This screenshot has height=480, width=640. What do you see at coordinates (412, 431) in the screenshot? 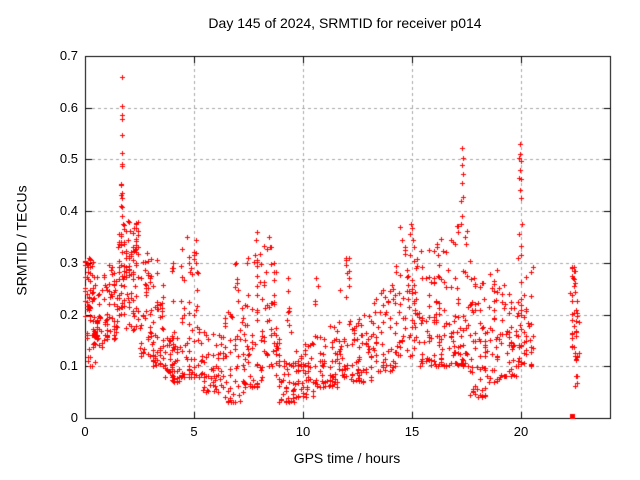
I see `x-tick-label: 15` at bounding box center [412, 431].